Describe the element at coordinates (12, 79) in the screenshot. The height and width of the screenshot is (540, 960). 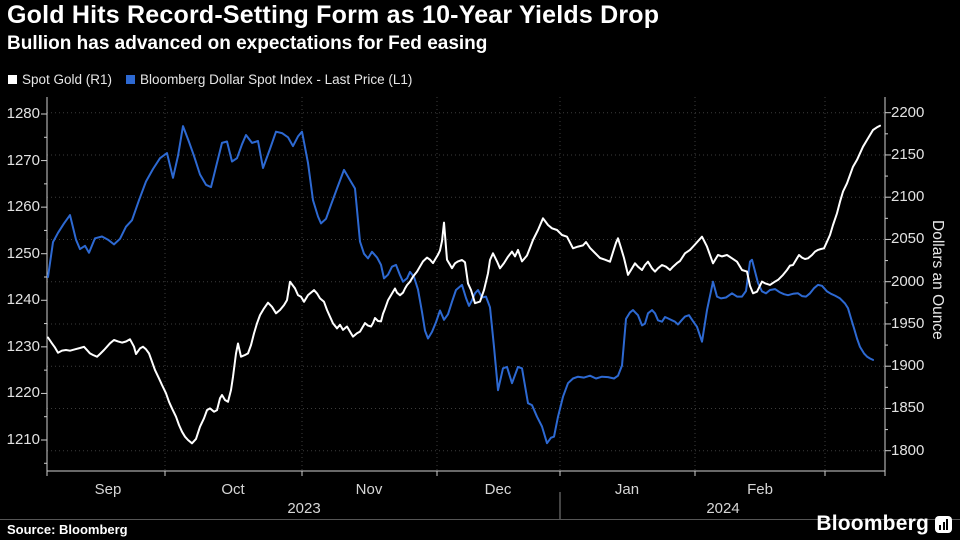
I see `spot-gold-swatch-icon` at that location.